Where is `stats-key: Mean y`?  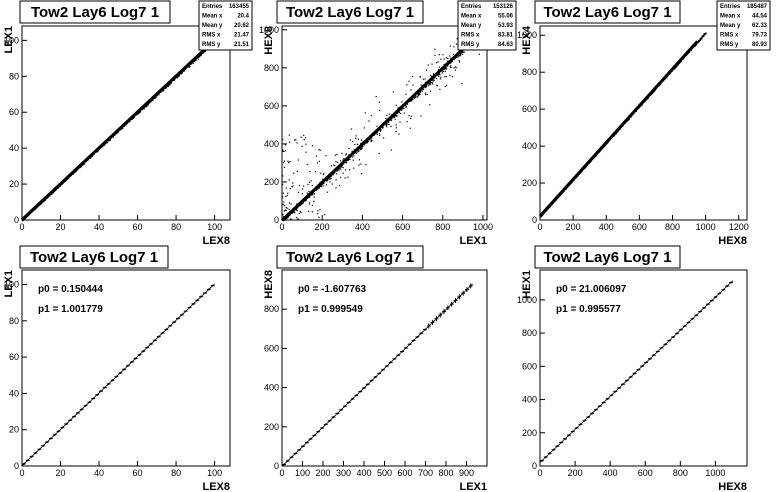 stats-key: Mean y is located at coordinates (471, 26).